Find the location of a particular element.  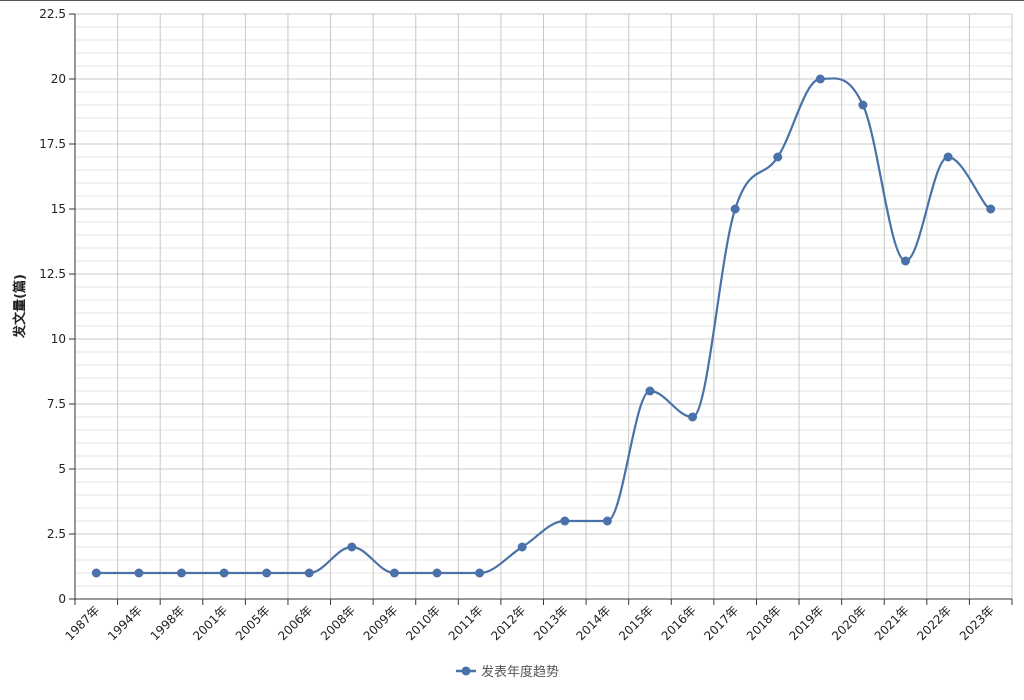

x-tick-label: 2001年 is located at coordinates (210, 623).